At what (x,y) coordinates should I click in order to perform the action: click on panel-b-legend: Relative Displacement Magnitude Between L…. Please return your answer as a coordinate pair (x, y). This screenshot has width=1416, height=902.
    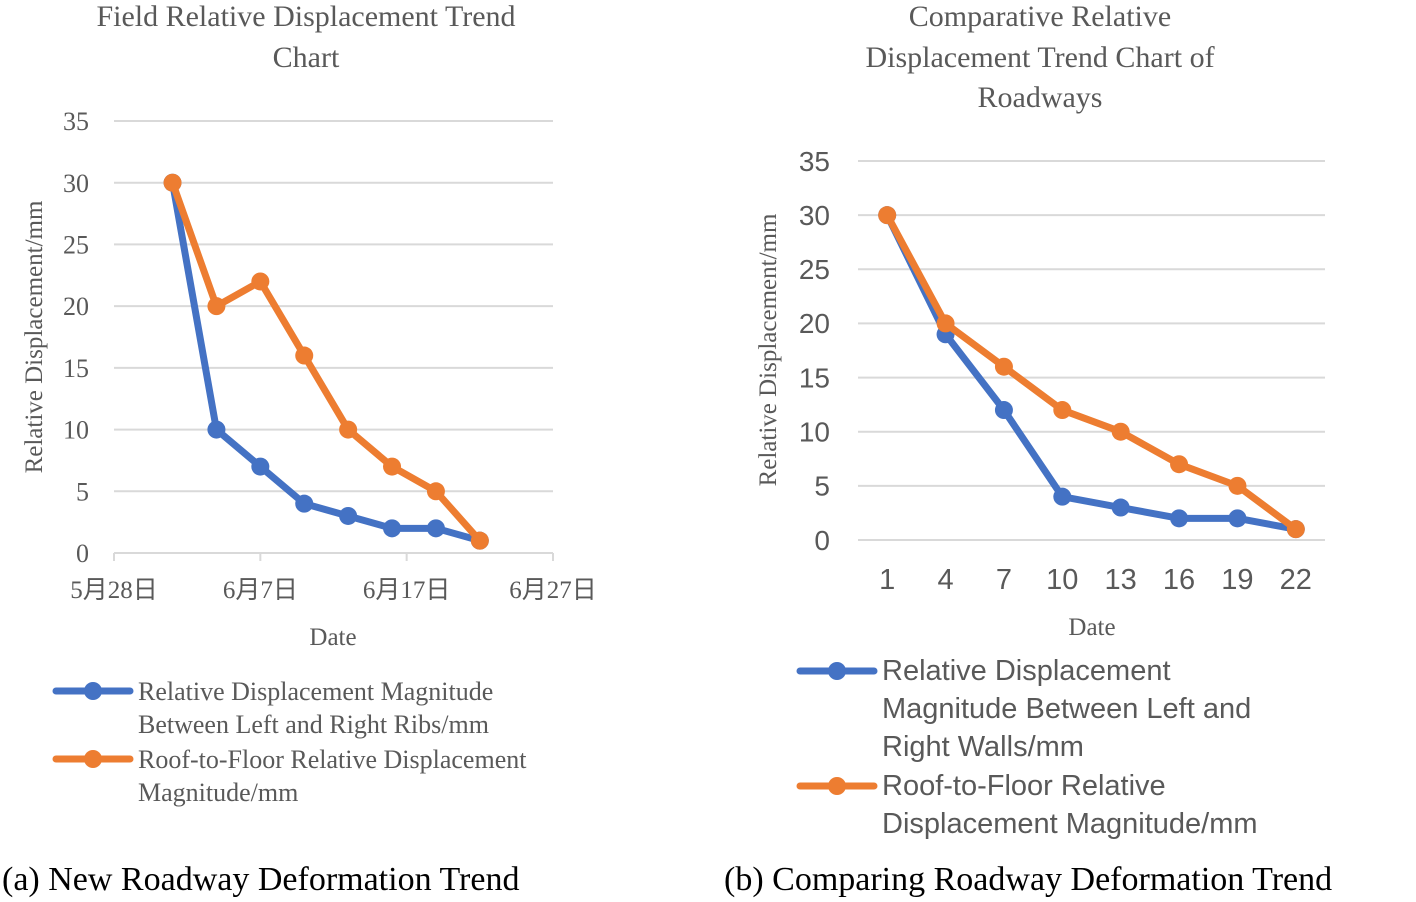
    Looking at the image, I should click on (1027, 747).